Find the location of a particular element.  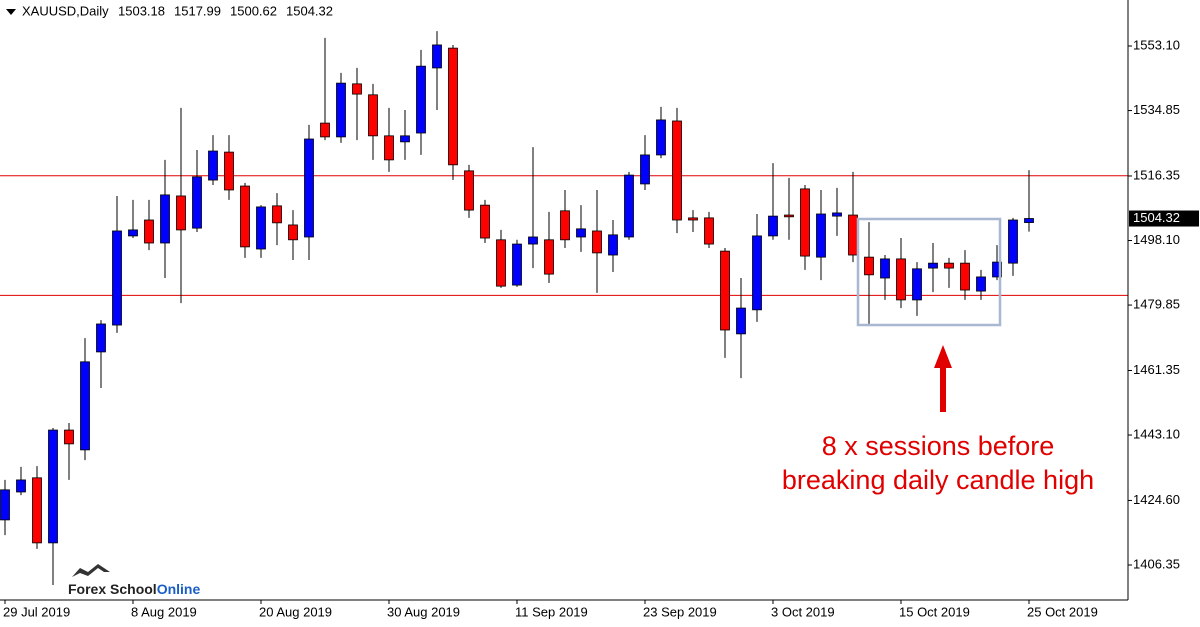

y-tick-label: 1461.35 is located at coordinates (1156, 369).